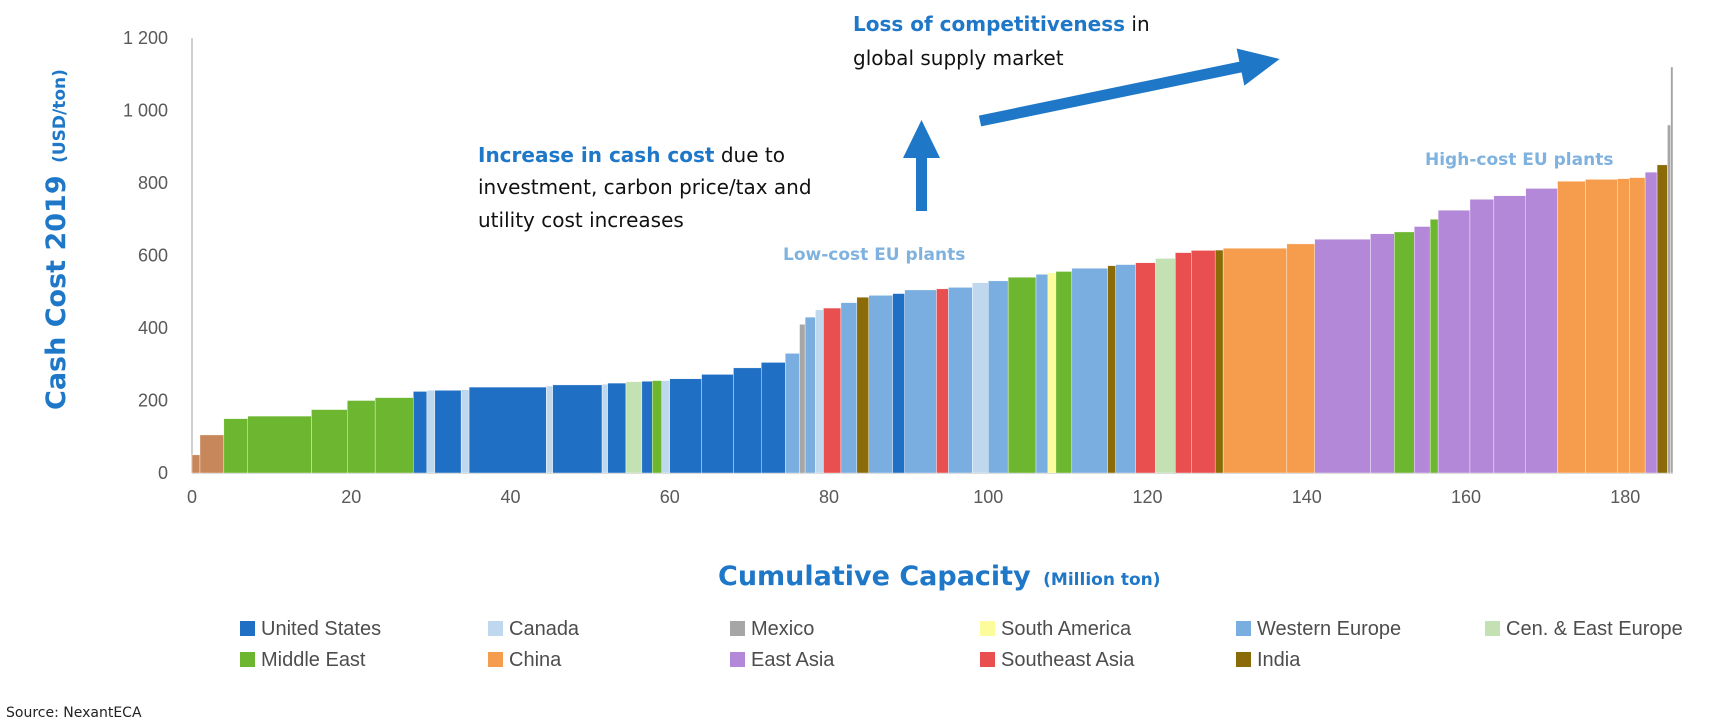 Image resolution: width=1723 pixels, height=724 pixels. What do you see at coordinates (153, 183) in the screenshot?
I see `y-tick-label: 800` at bounding box center [153, 183].